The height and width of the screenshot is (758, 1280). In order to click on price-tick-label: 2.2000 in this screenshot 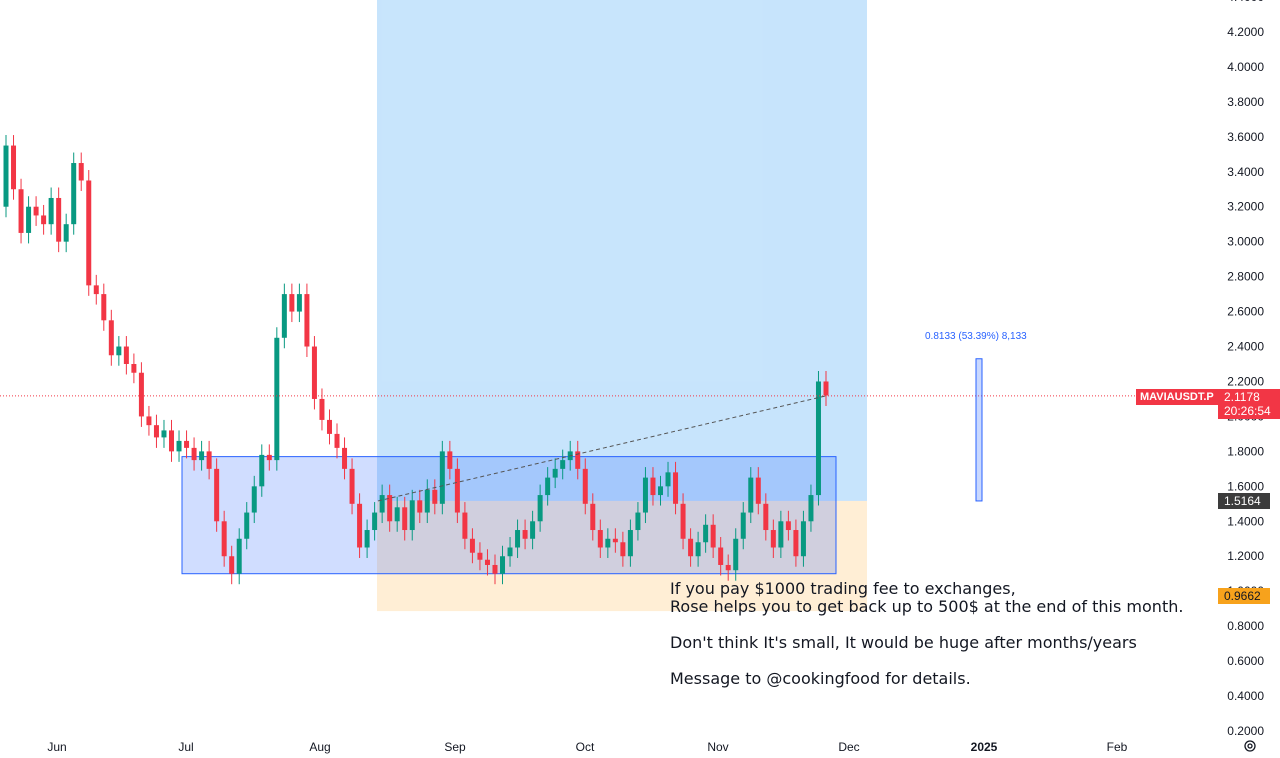, I will do `click(1245, 381)`.